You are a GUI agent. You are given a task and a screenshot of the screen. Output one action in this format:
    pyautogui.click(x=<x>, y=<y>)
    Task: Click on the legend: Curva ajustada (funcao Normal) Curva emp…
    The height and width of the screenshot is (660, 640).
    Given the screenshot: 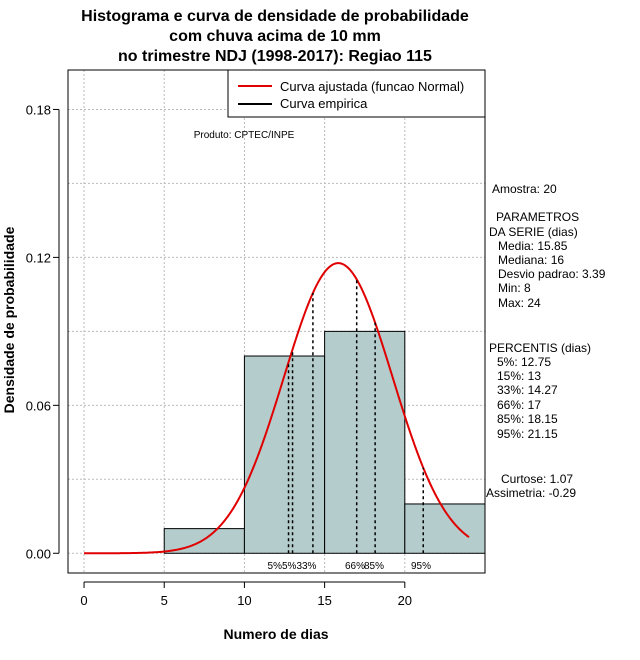 What is the action you would take?
    pyautogui.click(x=356, y=93)
    